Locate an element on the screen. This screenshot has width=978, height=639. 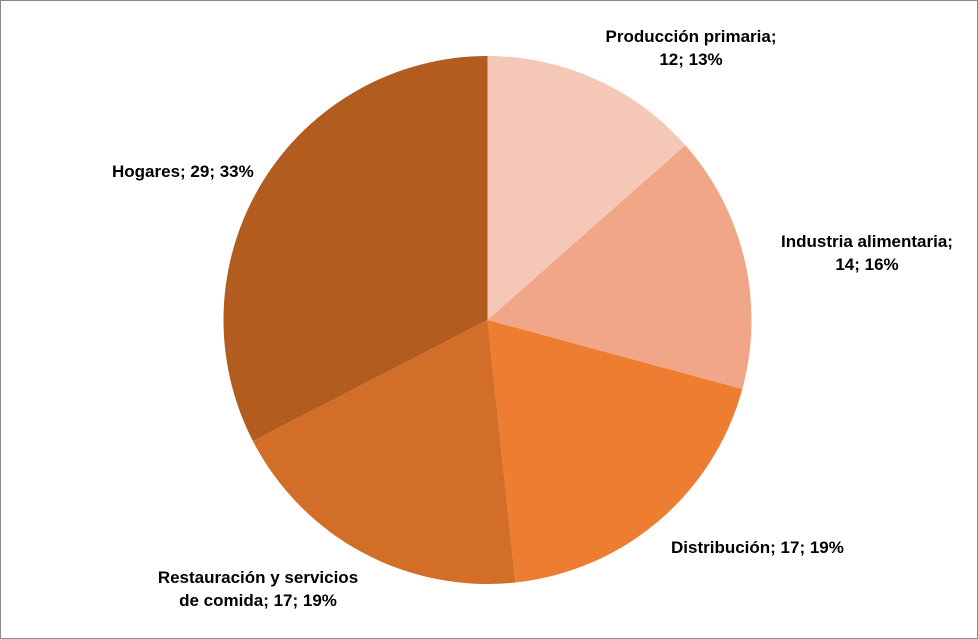
data-label-distribucion: Distribución; 17; 19% is located at coordinates (757, 547).